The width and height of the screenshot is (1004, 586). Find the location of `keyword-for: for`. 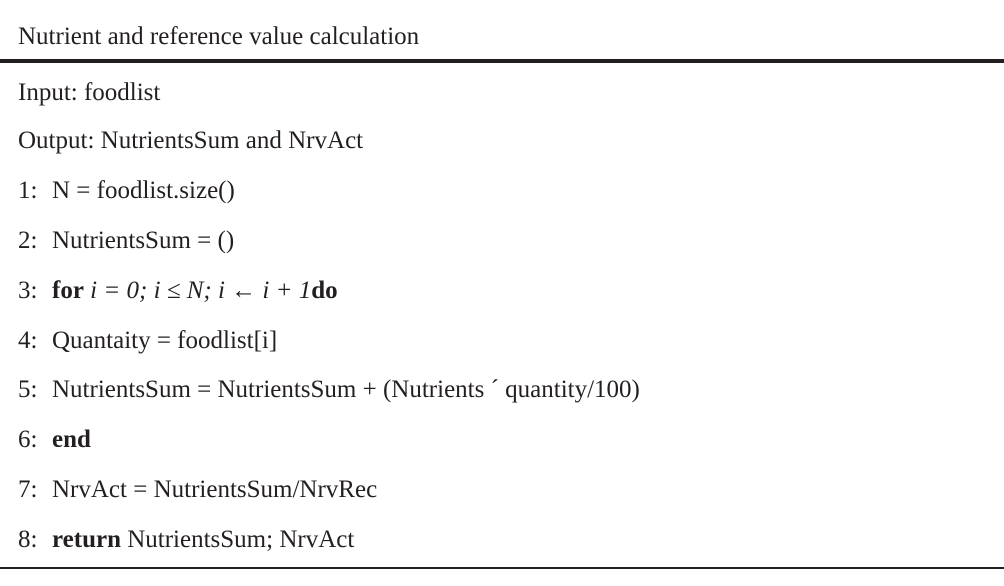

keyword-for: for is located at coordinates (68, 290).